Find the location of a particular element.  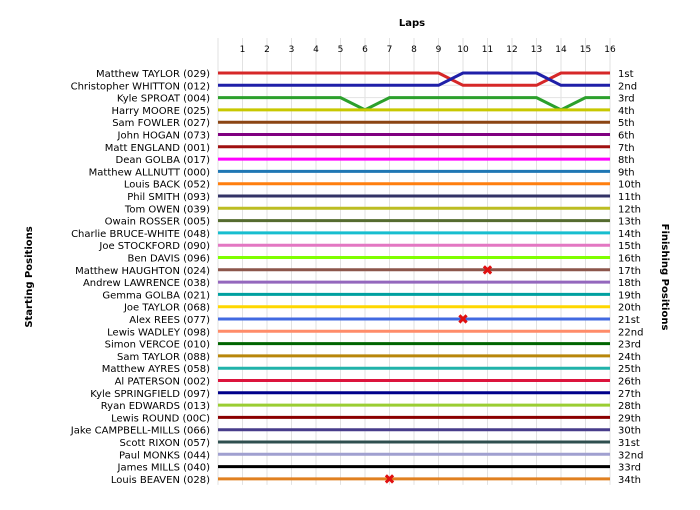

x-tick-label: 15 is located at coordinates (585, 50).